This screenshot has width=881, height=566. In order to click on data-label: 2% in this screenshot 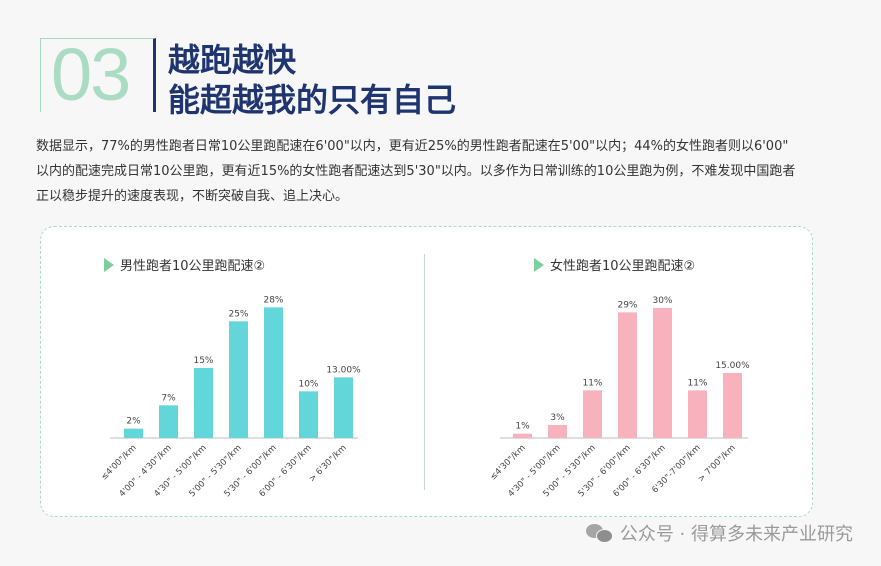, I will do `click(133, 422)`.